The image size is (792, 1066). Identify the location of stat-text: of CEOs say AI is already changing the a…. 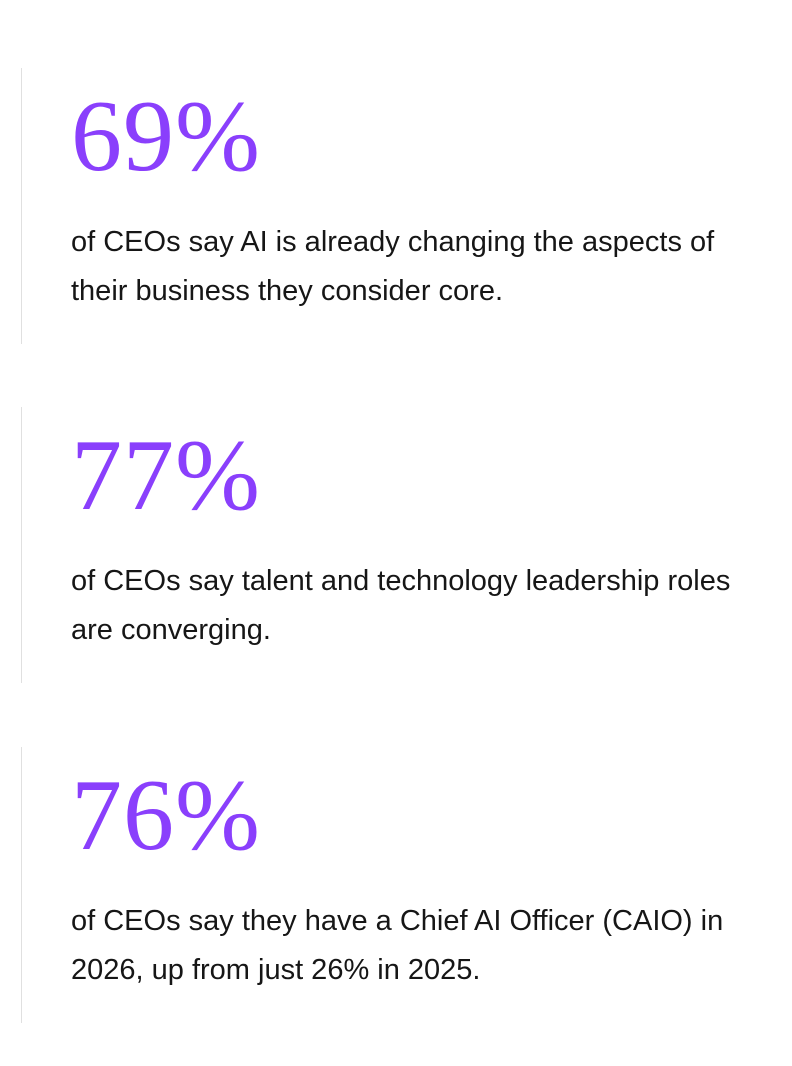
(393, 266).